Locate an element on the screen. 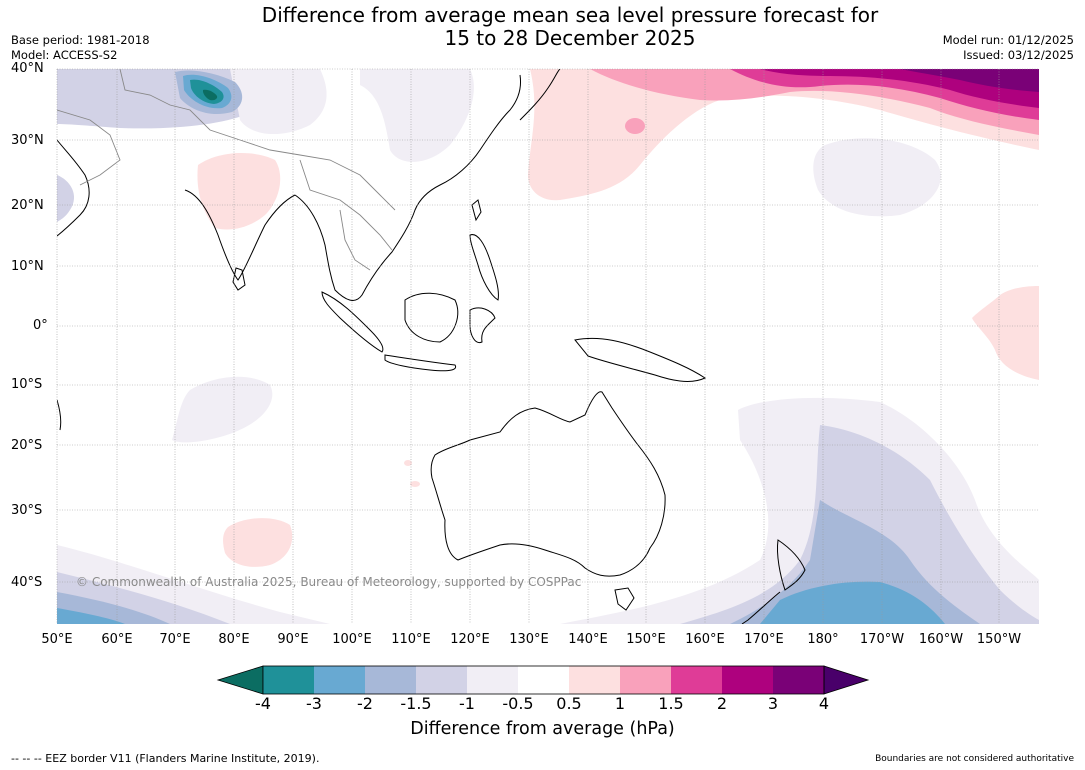  lon-label-50e: 50°E is located at coordinates (57, 639).